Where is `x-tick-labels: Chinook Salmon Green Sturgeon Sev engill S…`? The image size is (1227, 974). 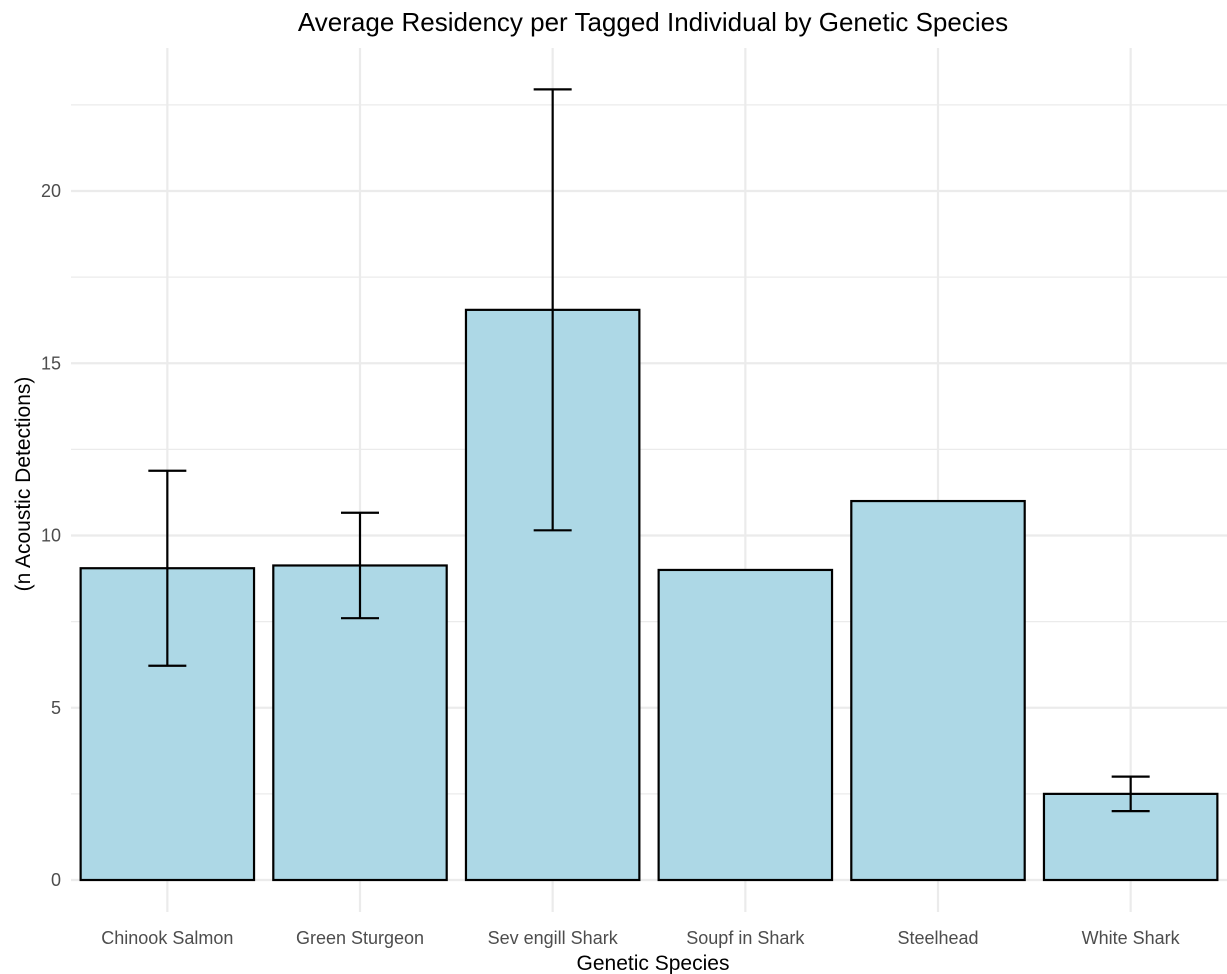
x-tick-labels: Chinook Salmon Green Sturgeon Sev engill S… is located at coordinates (640, 938).